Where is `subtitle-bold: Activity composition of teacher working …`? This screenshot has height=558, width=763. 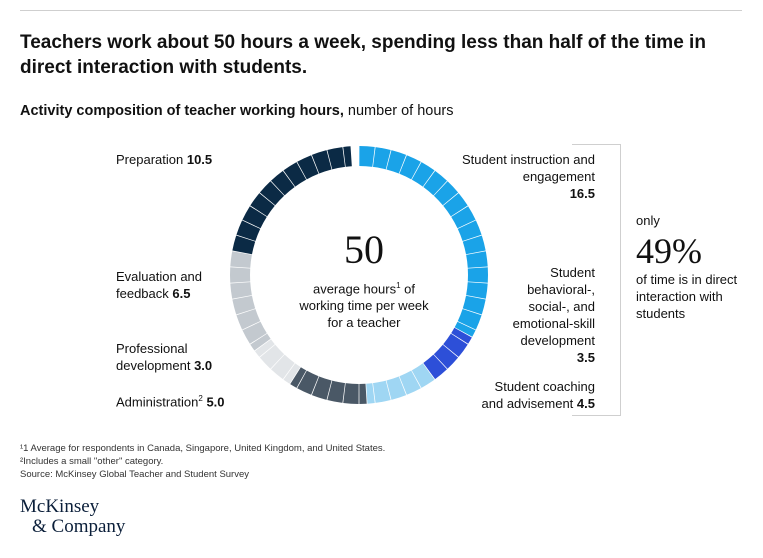
subtitle-bold: Activity composition of teacher working … is located at coordinates (182, 111).